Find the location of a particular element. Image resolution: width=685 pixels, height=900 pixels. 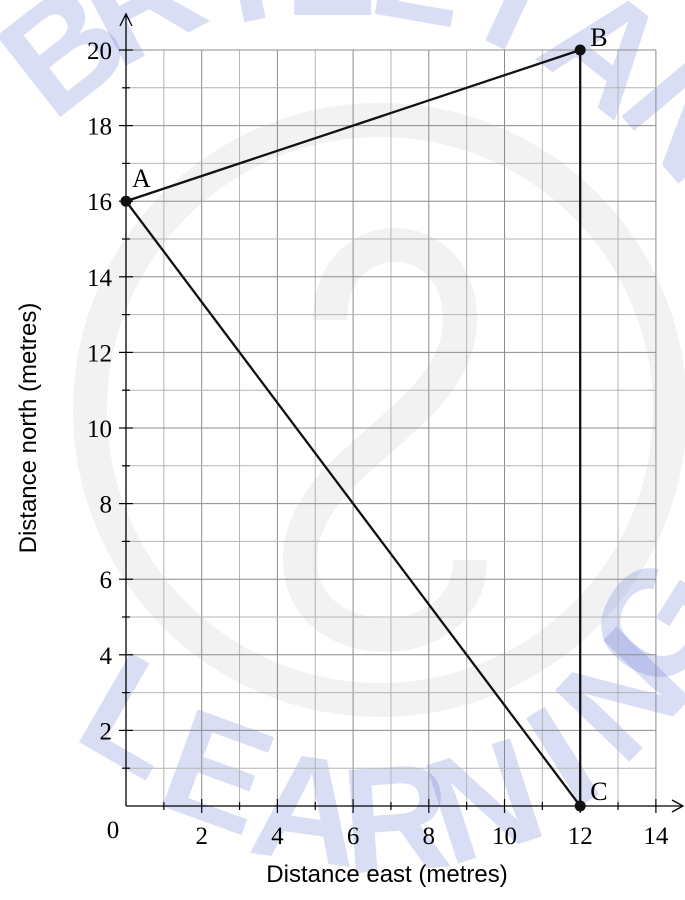

x-tick-label: 12 is located at coordinates (580, 836).